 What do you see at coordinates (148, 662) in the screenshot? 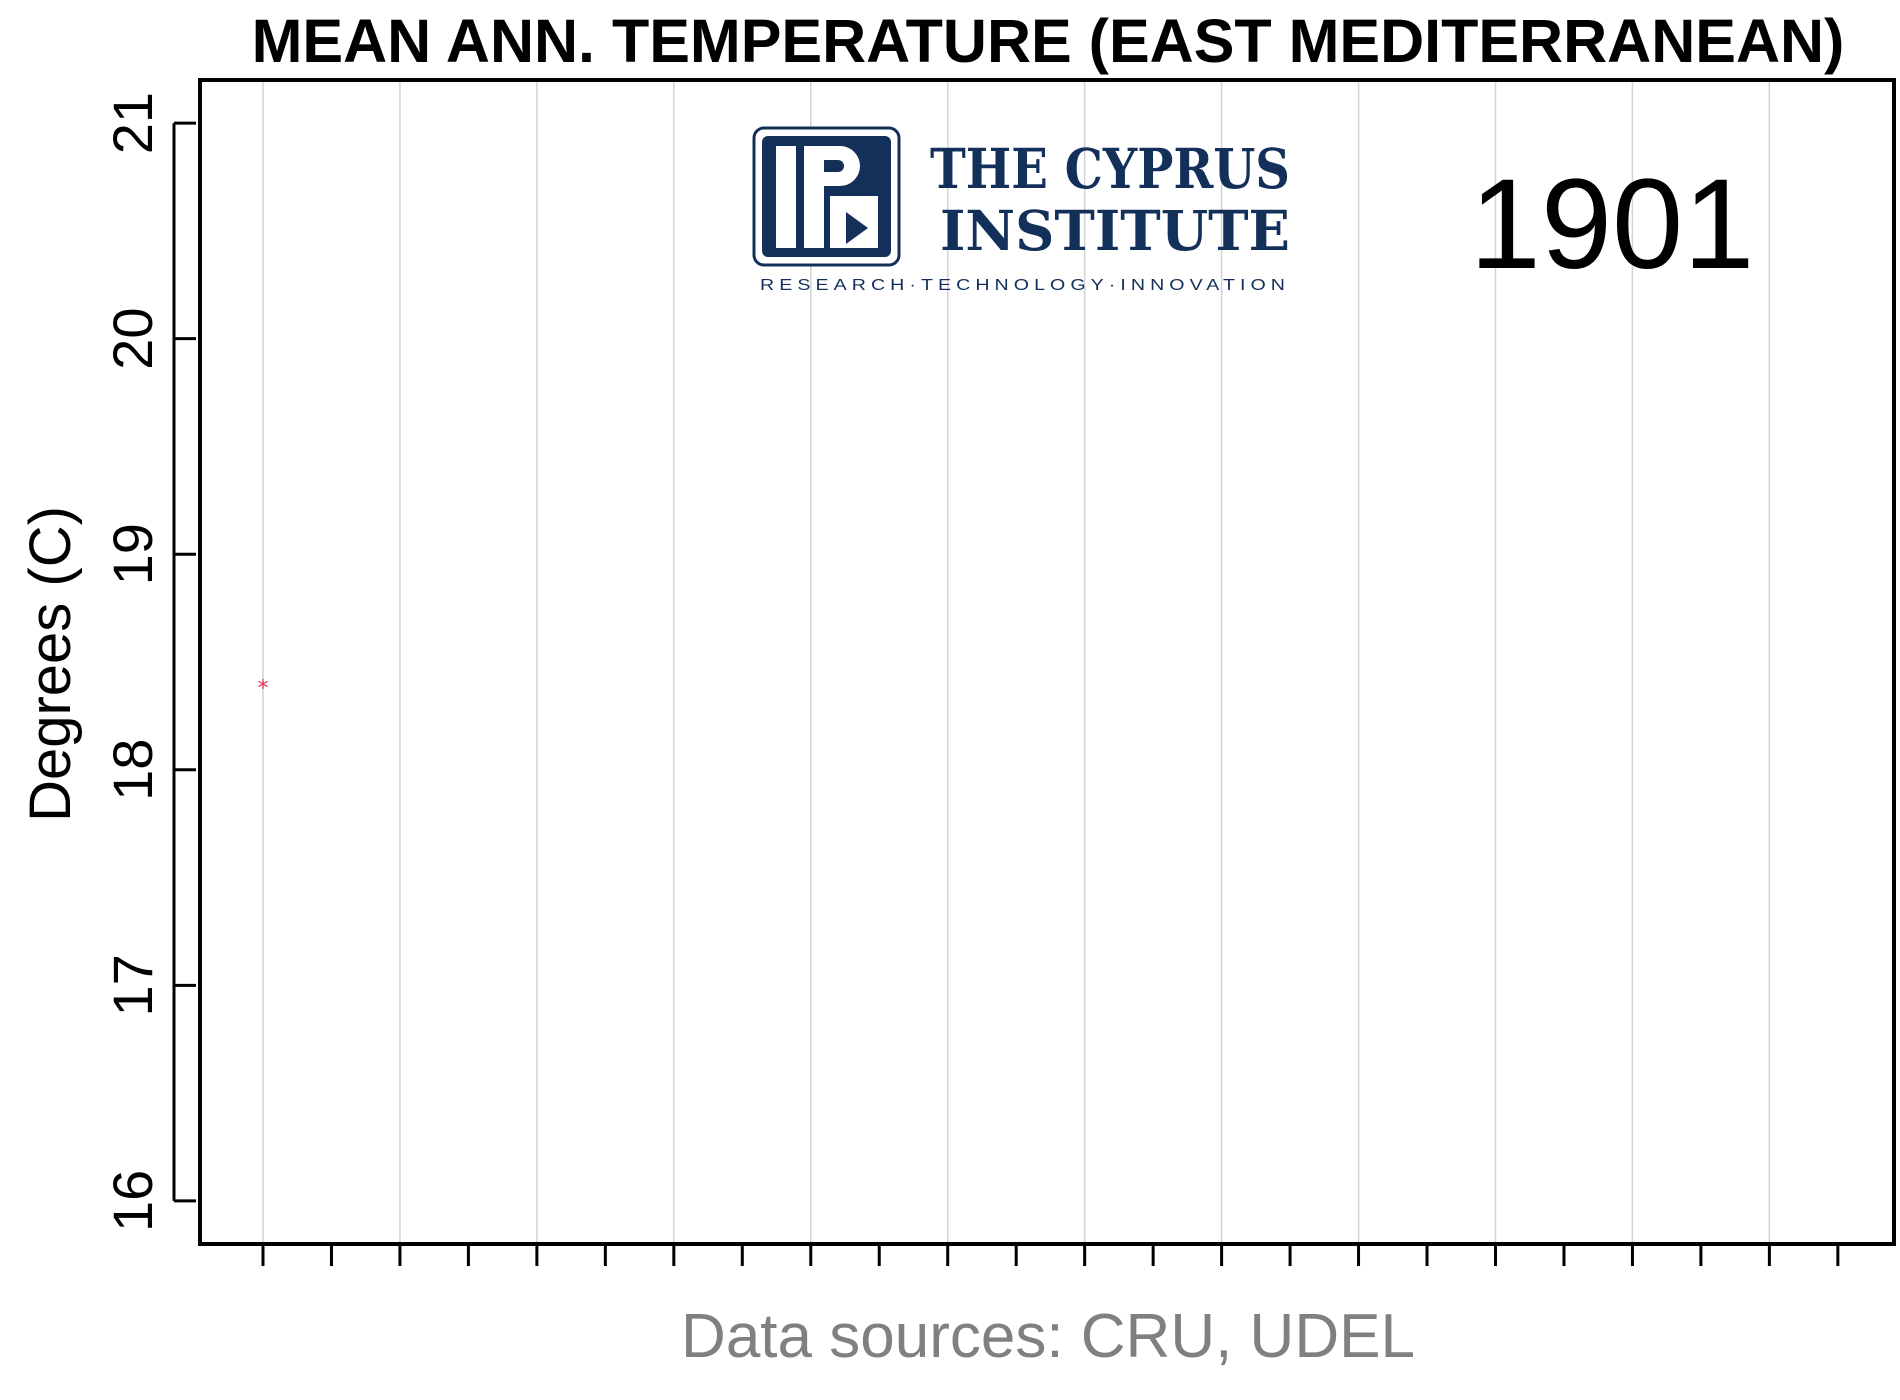
I see `y-axis: 16 17 18 19 20 21` at bounding box center [148, 662].